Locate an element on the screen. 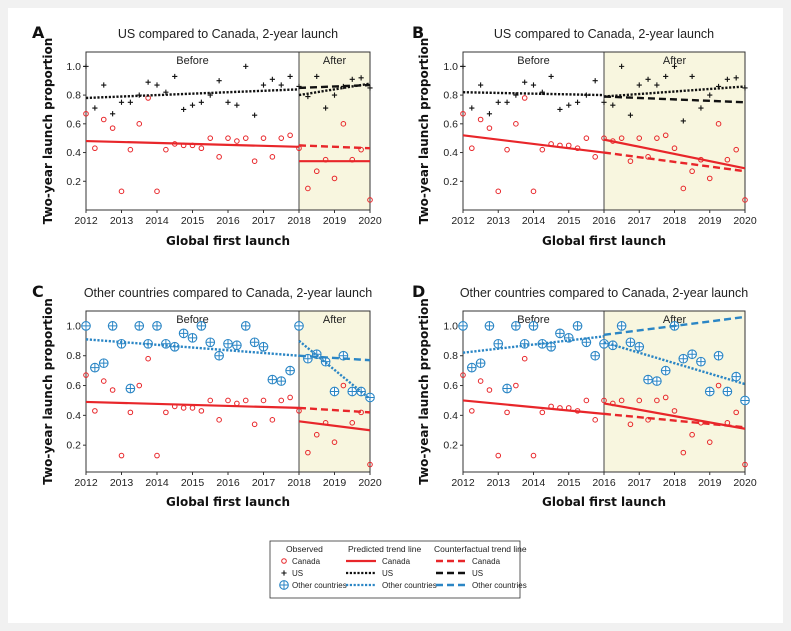  trend-lines is located at coordinates (228, 385).